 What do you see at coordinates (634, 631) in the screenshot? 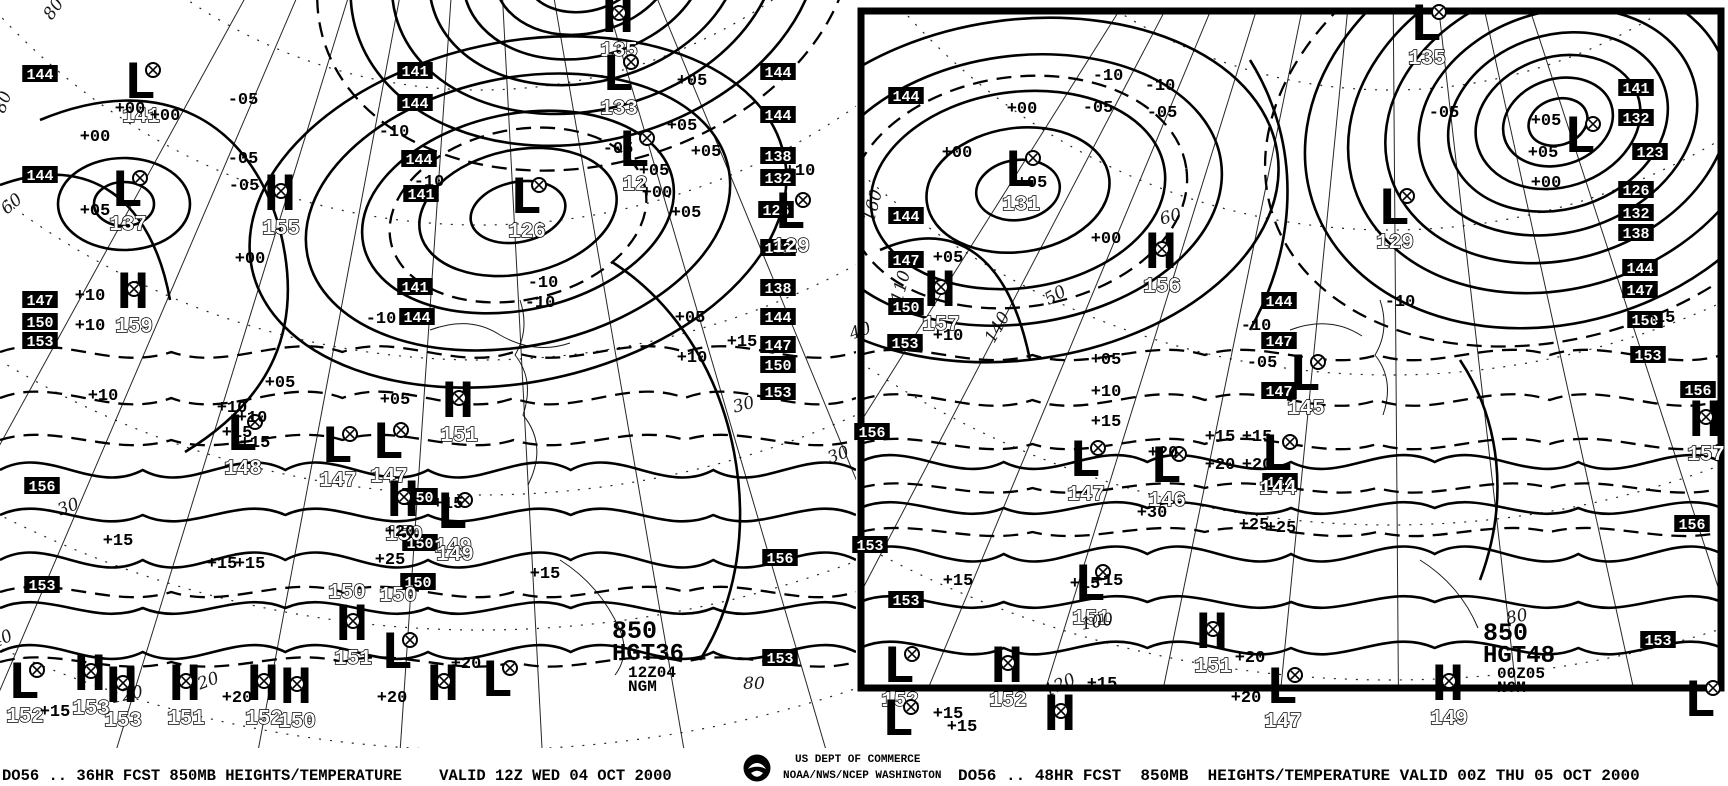
I see `left-level-label: 850` at bounding box center [634, 631].